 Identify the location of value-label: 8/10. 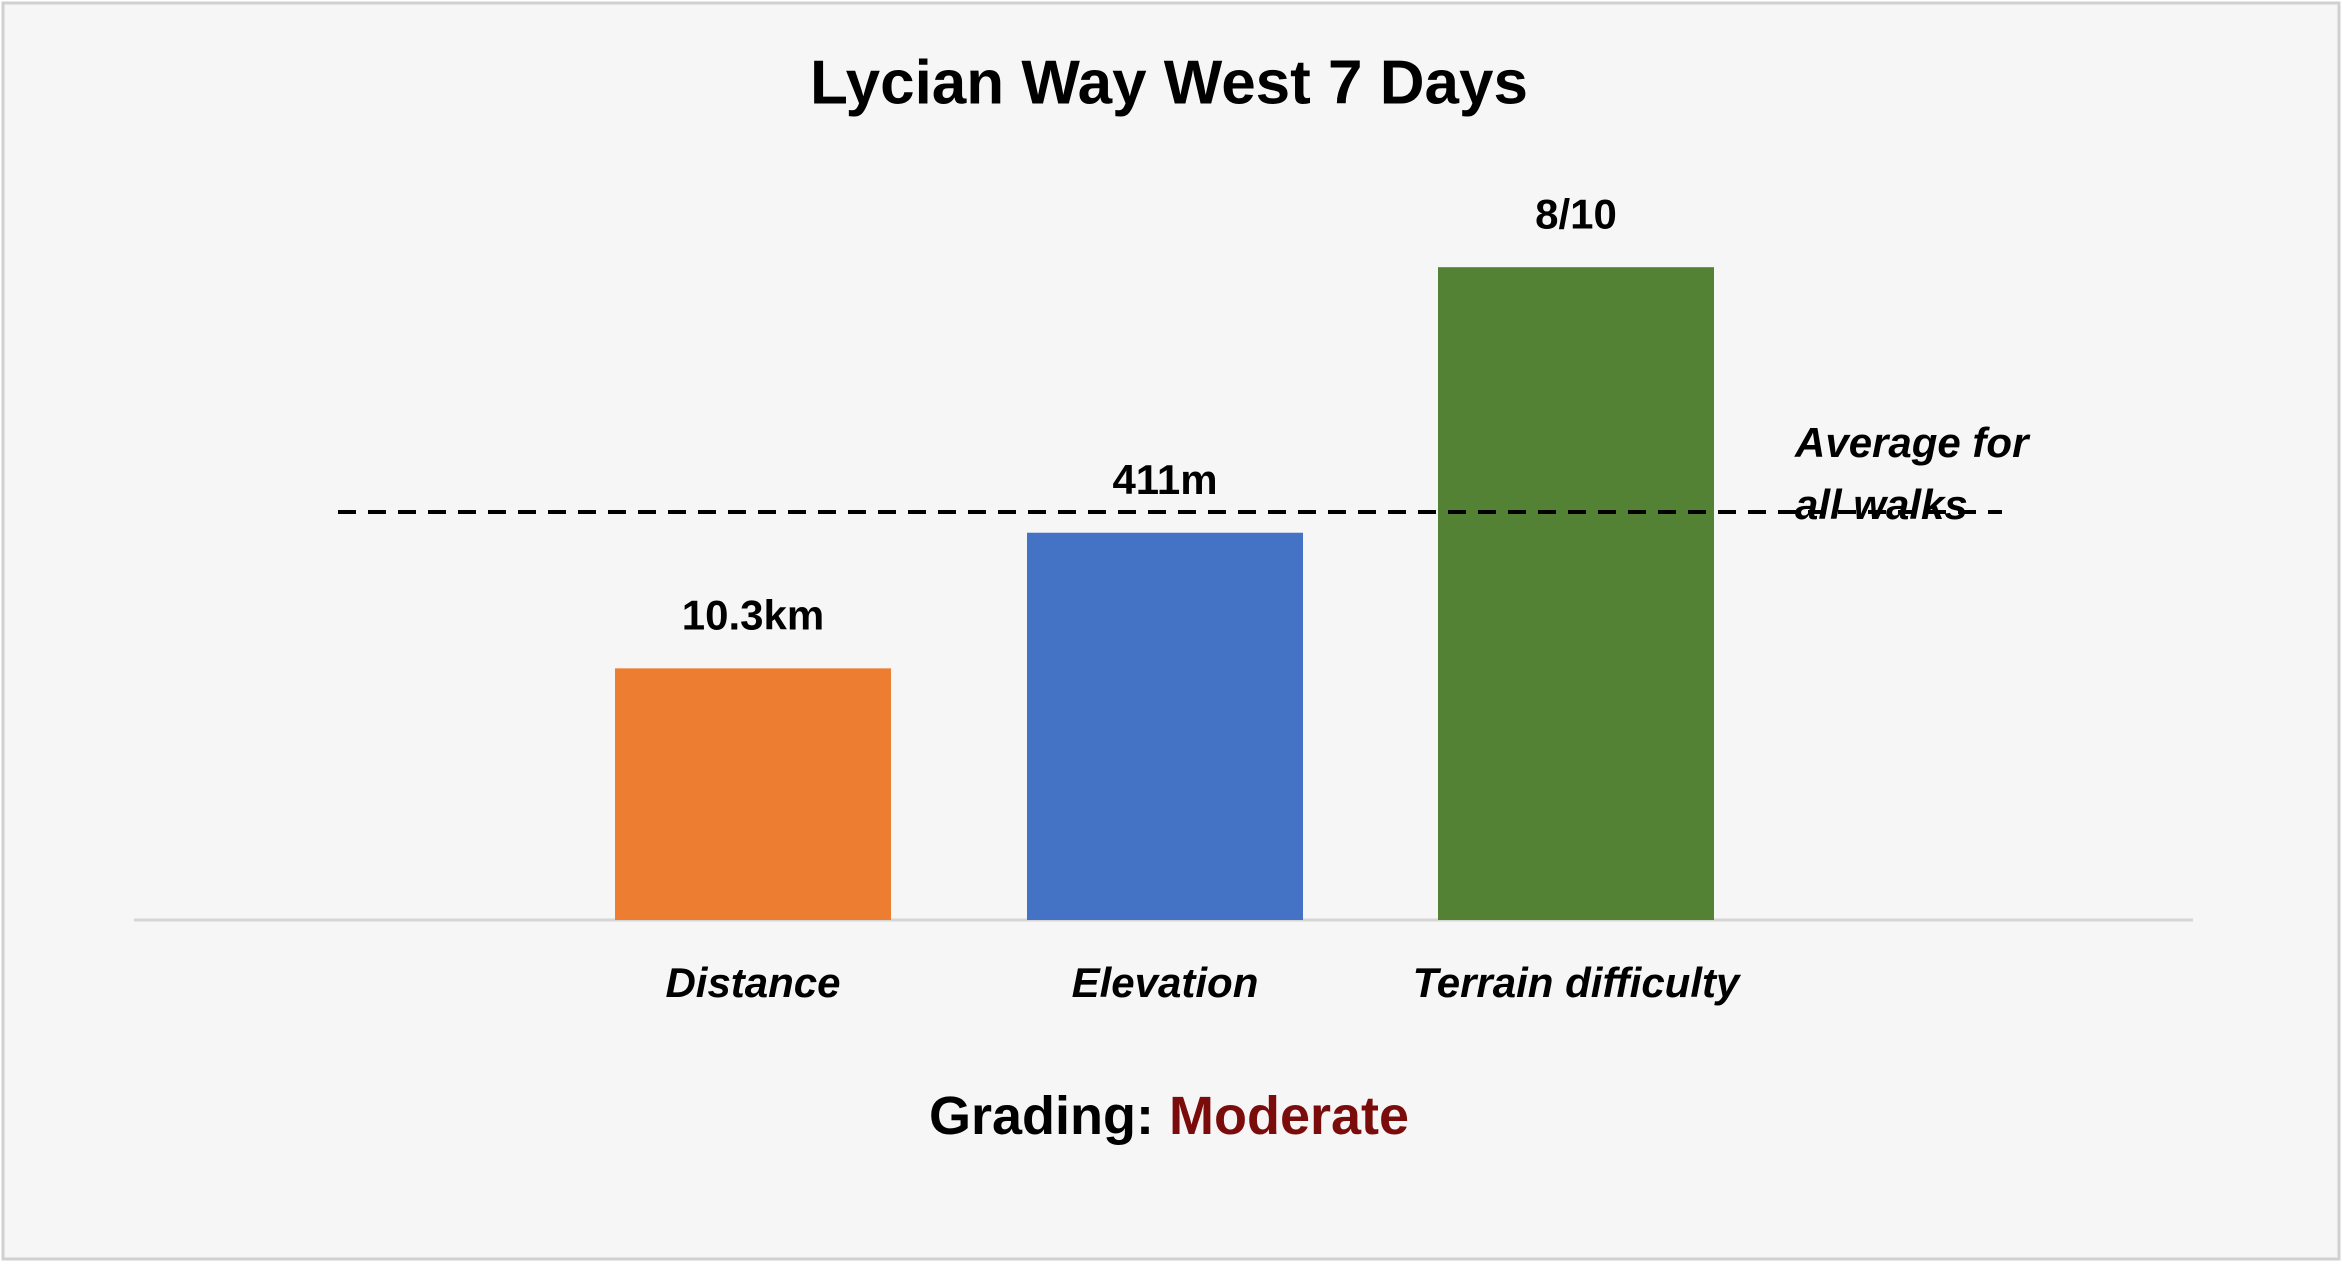
(1576, 213).